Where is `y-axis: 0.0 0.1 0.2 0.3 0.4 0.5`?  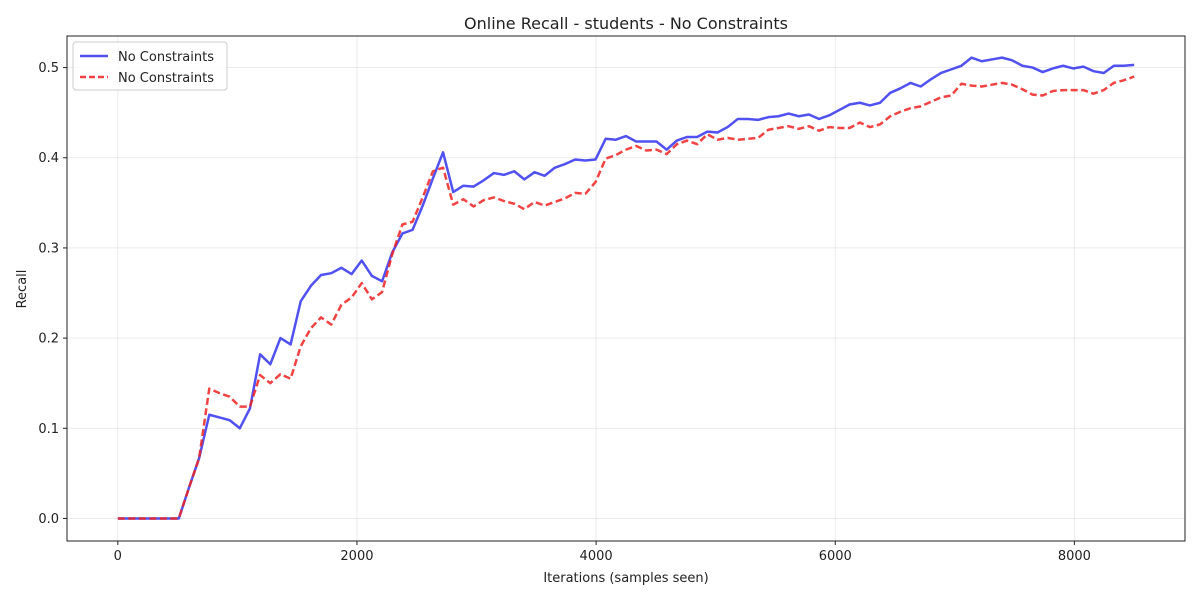
y-axis: 0.0 0.1 0.2 0.3 0.4 0.5 is located at coordinates (52, 294).